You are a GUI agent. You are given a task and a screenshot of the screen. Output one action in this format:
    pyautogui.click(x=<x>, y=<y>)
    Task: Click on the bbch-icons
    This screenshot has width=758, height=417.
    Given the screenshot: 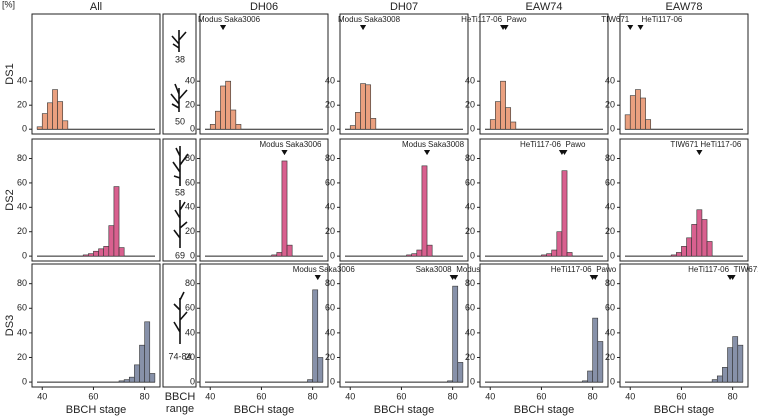 What is the action you would take?
    pyautogui.click(x=179, y=200)
    